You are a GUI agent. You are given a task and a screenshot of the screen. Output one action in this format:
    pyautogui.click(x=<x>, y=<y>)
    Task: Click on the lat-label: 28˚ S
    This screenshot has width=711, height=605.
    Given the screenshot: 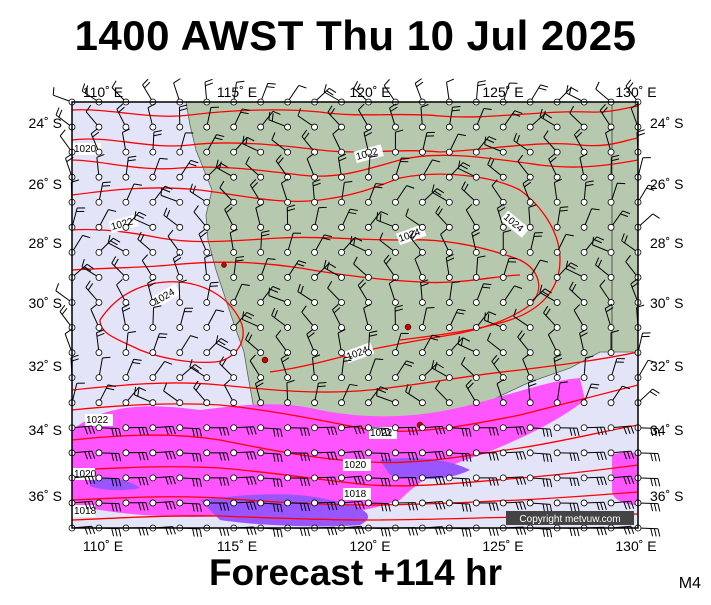 What is the action you would take?
    pyautogui.click(x=666, y=243)
    